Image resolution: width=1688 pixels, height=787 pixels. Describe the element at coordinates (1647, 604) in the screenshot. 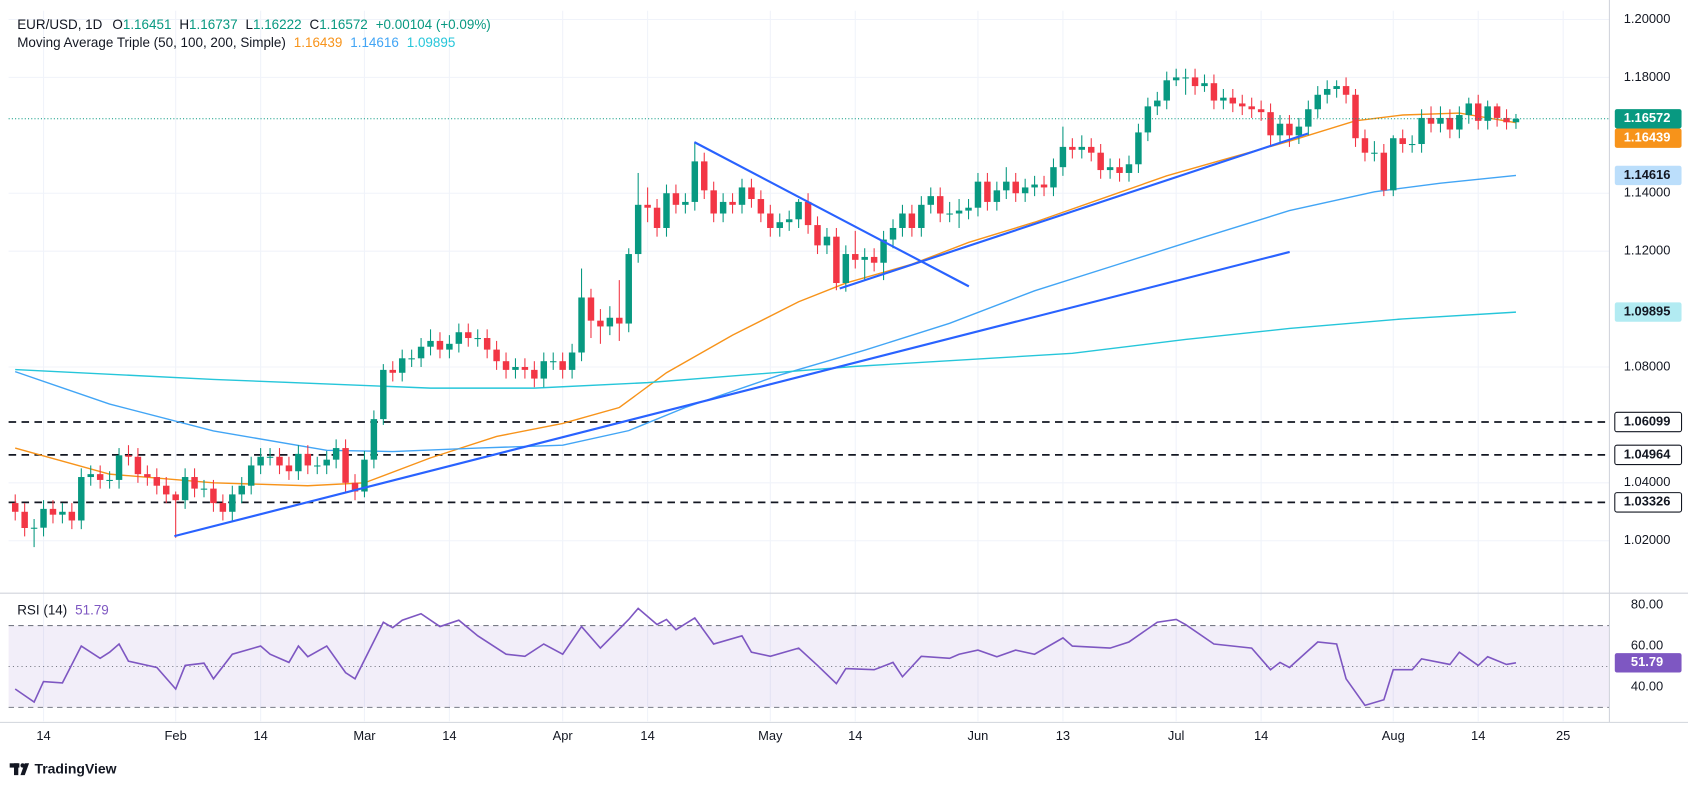

I see `y-tick-label: 80.00` at that location.